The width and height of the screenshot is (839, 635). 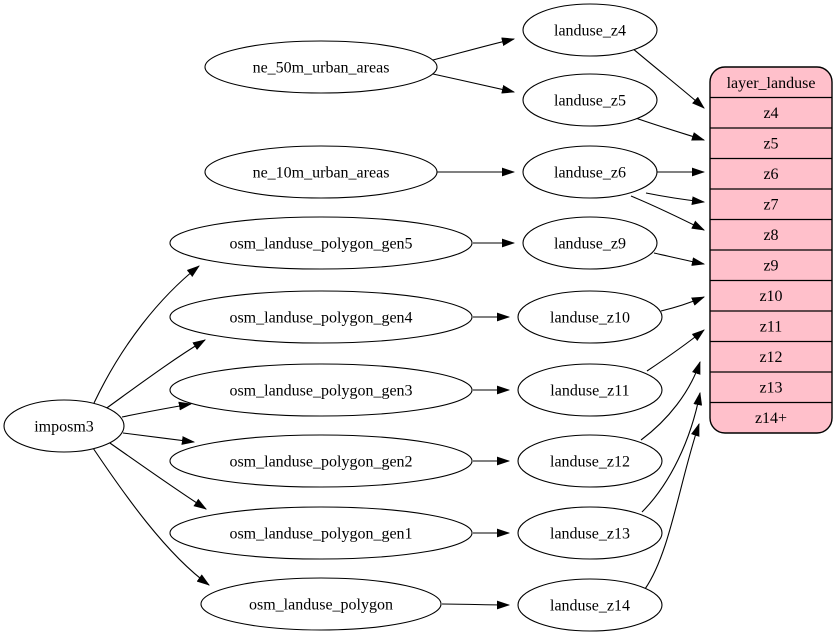 I want to click on node-landuse-z5-shape, so click(x=590, y=100).